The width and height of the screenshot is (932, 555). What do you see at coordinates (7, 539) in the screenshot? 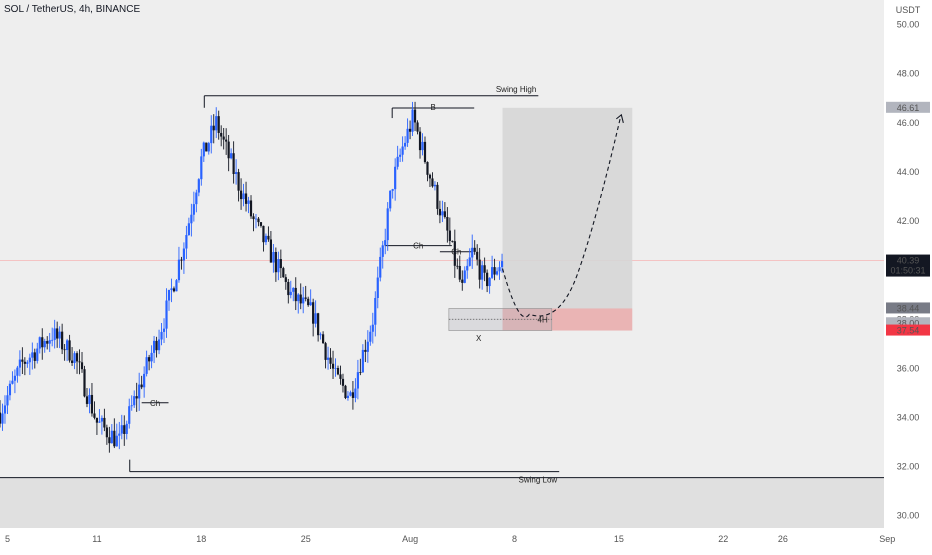
I see `time-tick-label-0: 5` at bounding box center [7, 539].